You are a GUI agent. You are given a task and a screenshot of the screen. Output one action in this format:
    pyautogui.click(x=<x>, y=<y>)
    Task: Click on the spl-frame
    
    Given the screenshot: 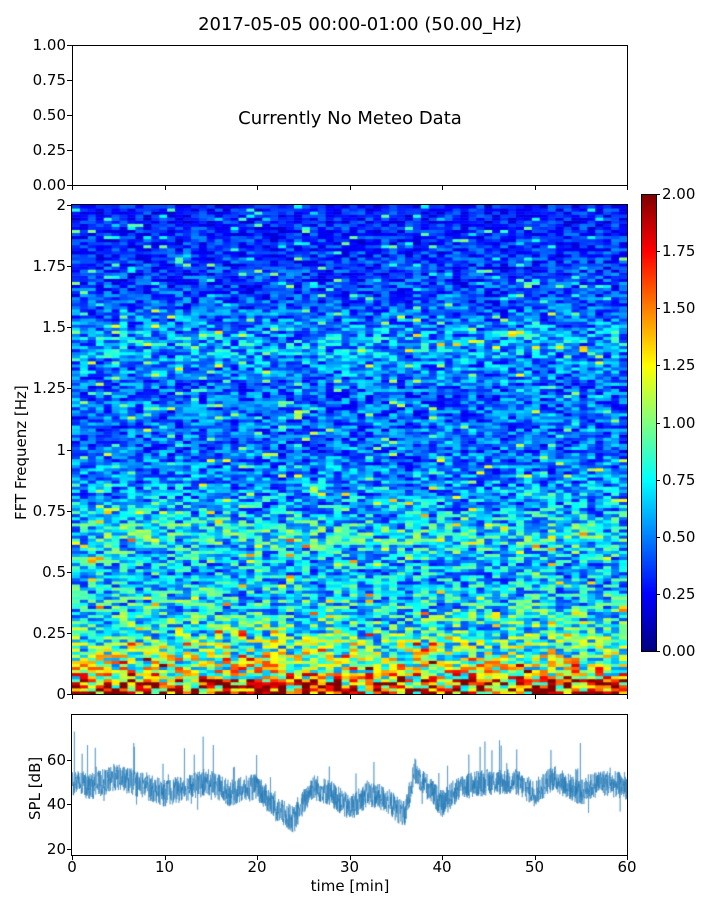 What is the action you would take?
    pyautogui.click(x=349, y=785)
    